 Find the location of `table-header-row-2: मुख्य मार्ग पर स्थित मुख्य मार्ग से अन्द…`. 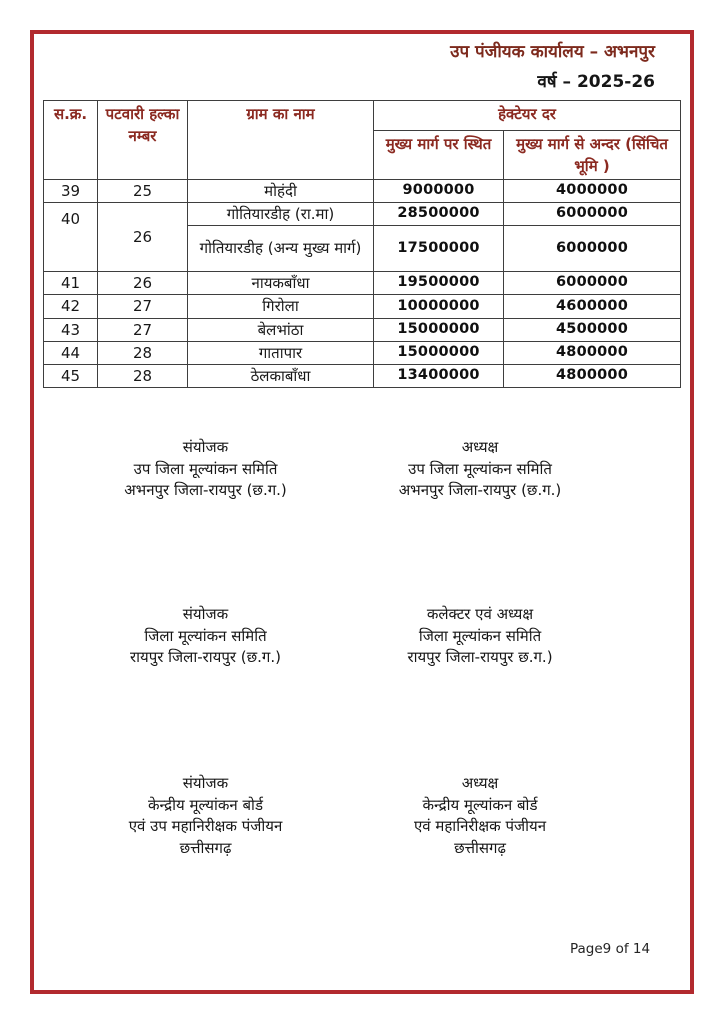

table-header-row-2: मुख्य मार्ग पर स्थित मुख्य मार्ग से अन्द… is located at coordinates (363, 155).